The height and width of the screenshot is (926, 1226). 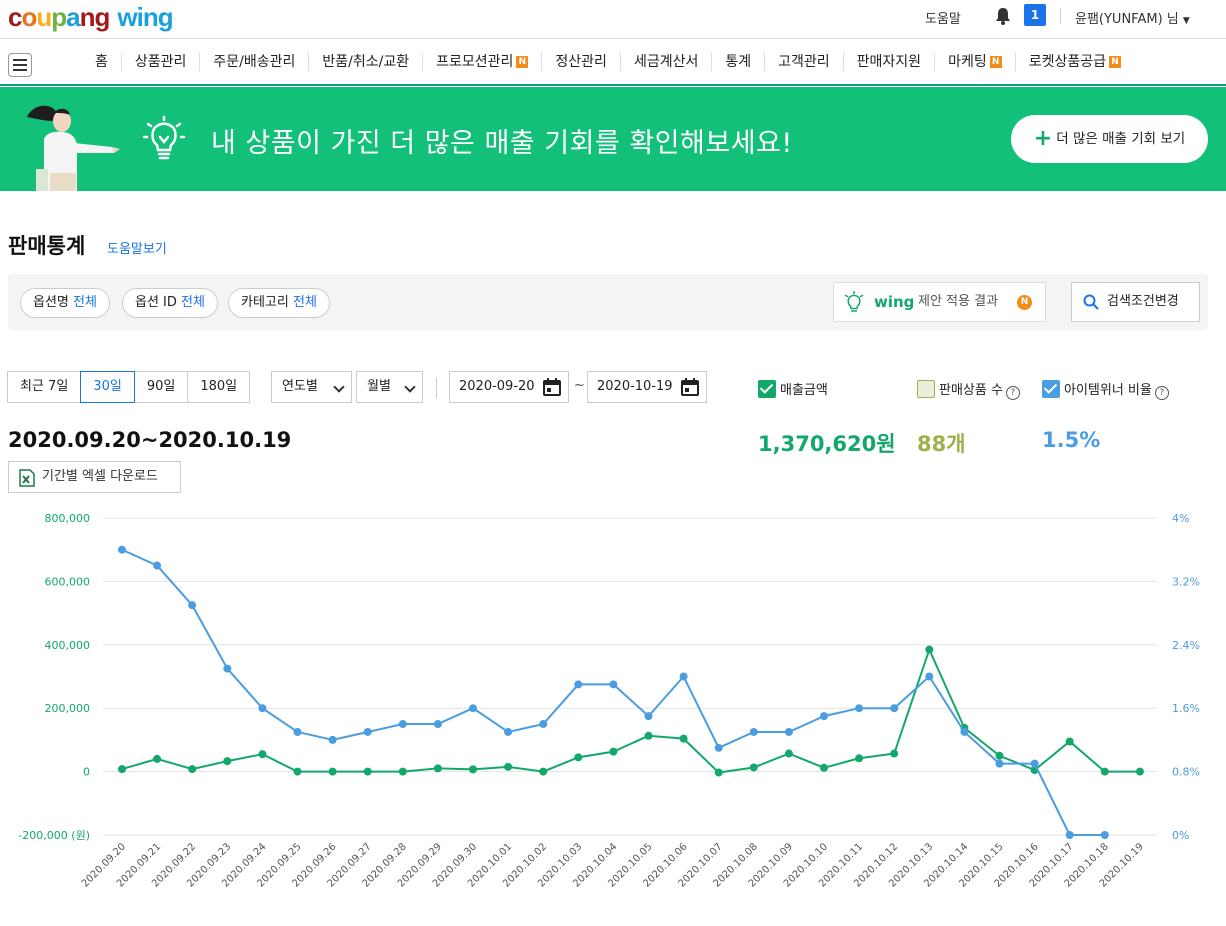 I want to click on wing-suggestion-results: wing 제안 적용 결과 N, so click(x=939, y=302).